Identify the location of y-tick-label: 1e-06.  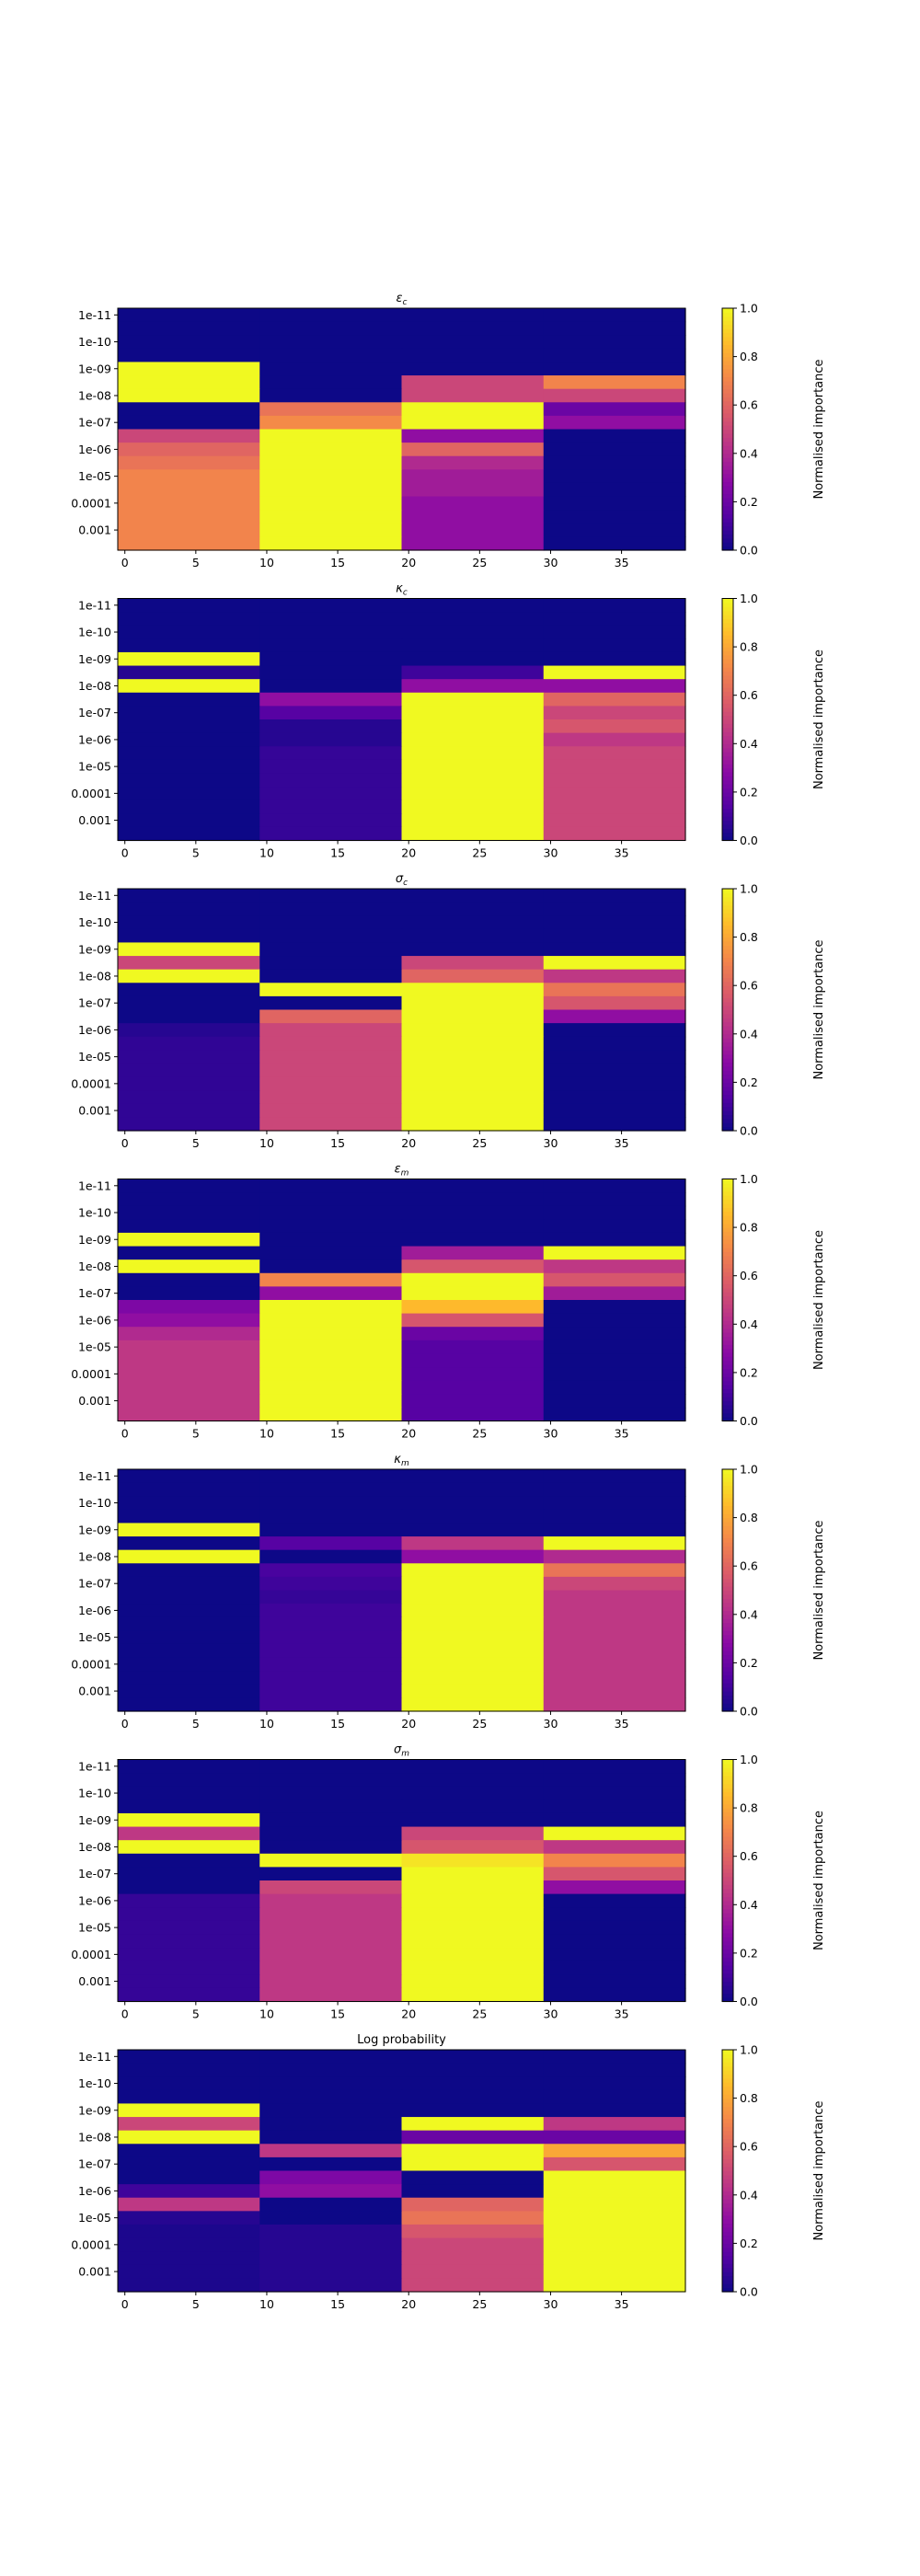
(94, 449).